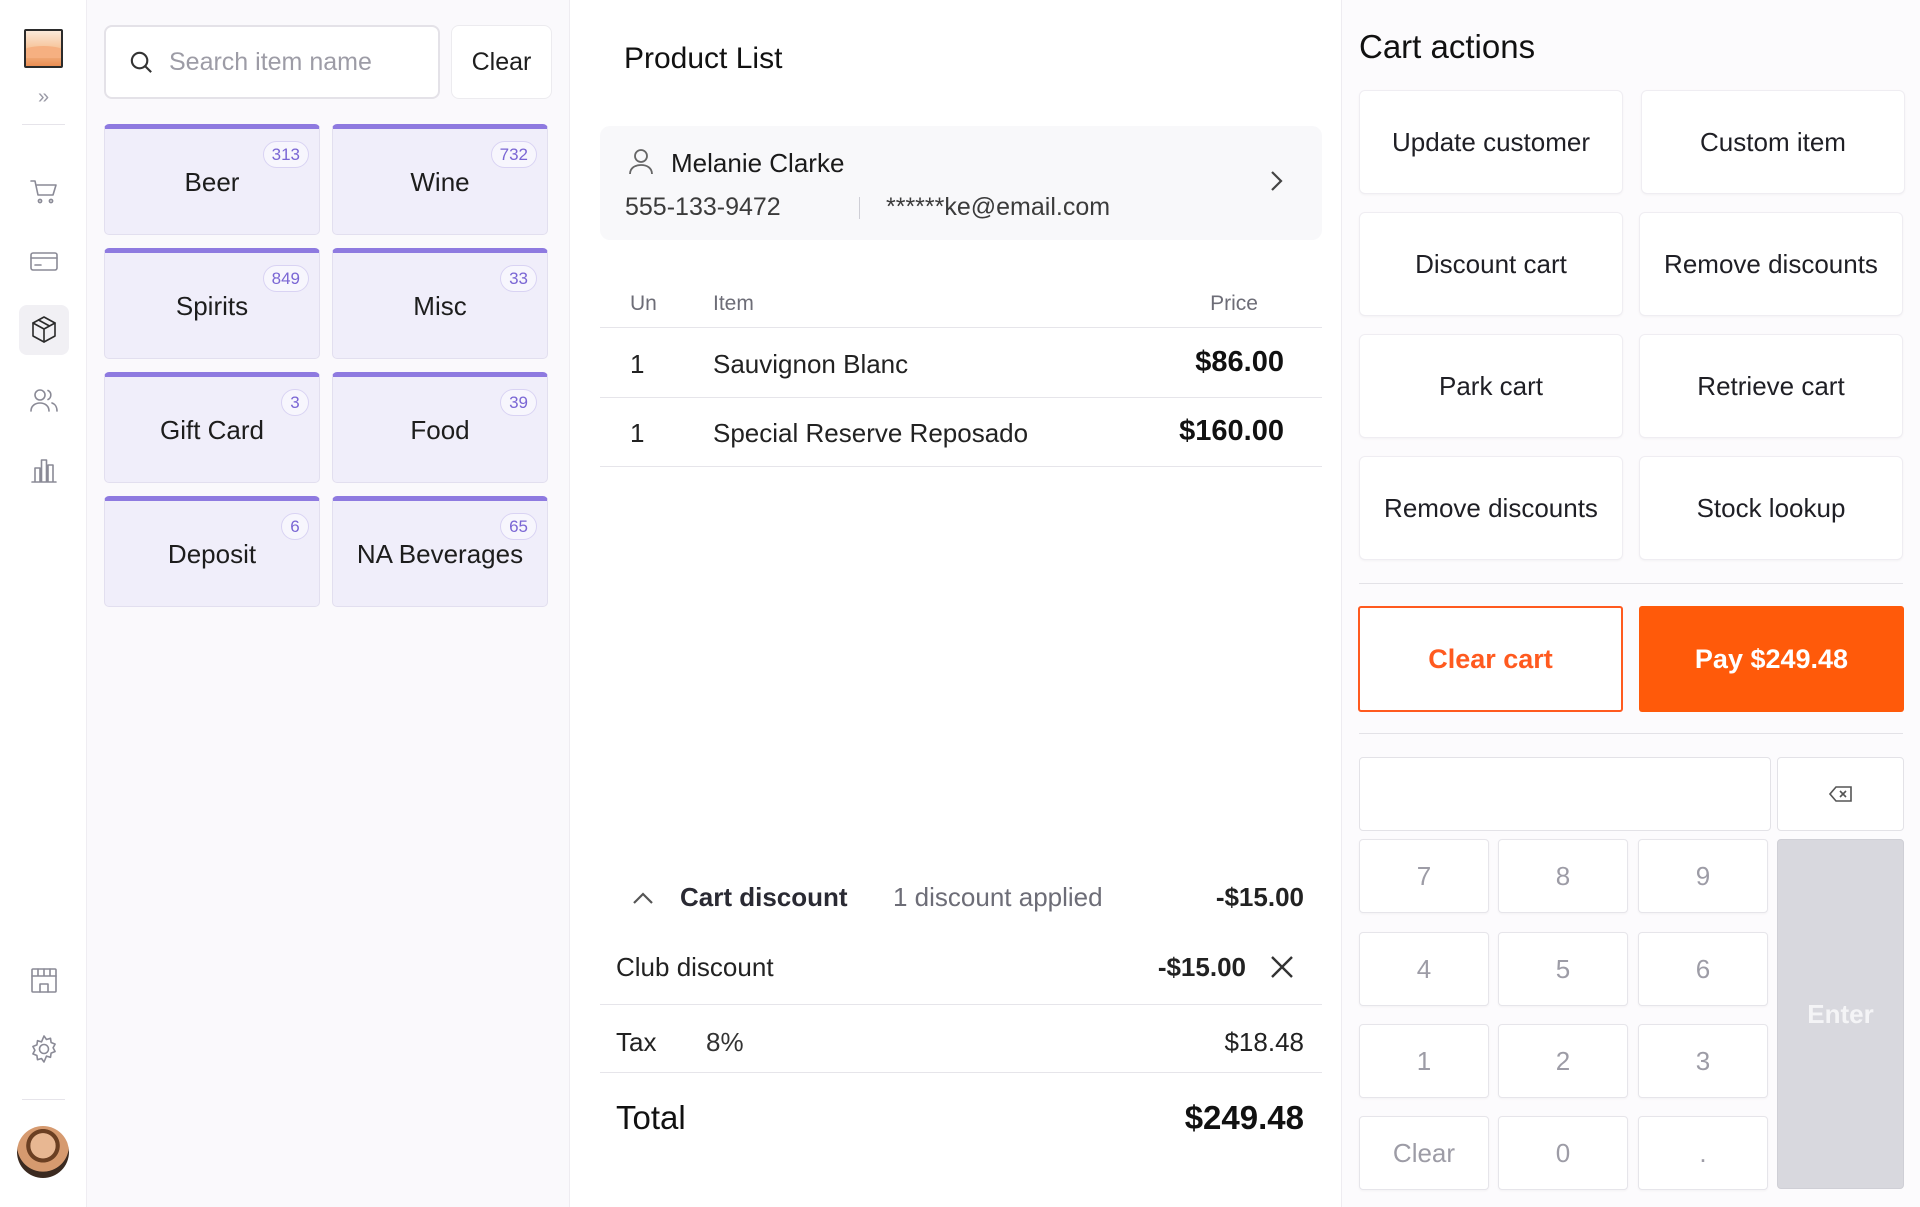 The image size is (1920, 1207). What do you see at coordinates (725, 1042) in the screenshot?
I see `tax-rate: 8%` at bounding box center [725, 1042].